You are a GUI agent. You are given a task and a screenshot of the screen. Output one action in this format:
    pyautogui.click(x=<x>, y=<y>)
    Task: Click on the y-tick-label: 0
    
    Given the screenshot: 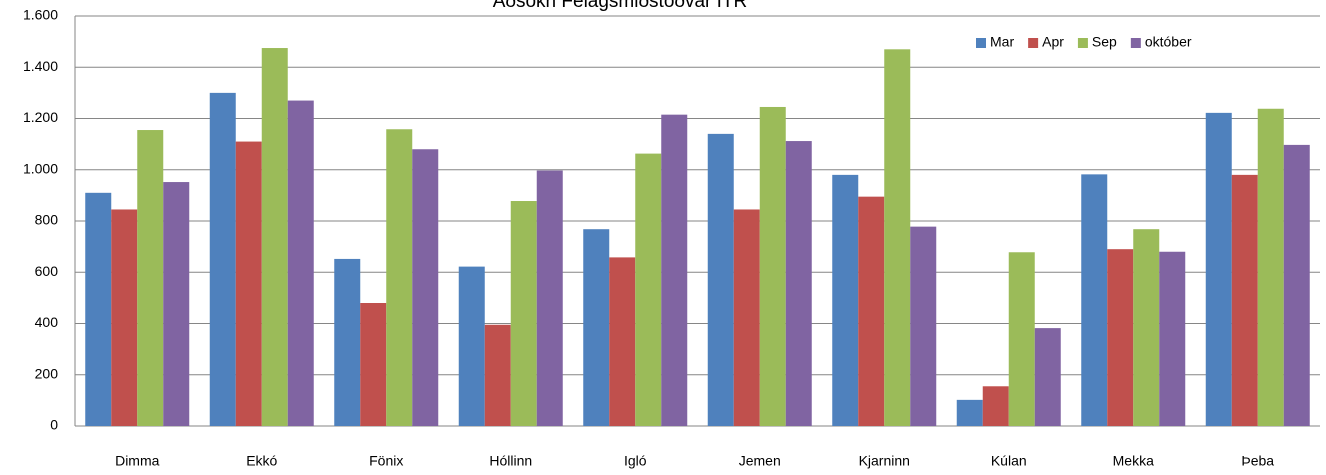 What is the action you would take?
    pyautogui.click(x=54, y=425)
    